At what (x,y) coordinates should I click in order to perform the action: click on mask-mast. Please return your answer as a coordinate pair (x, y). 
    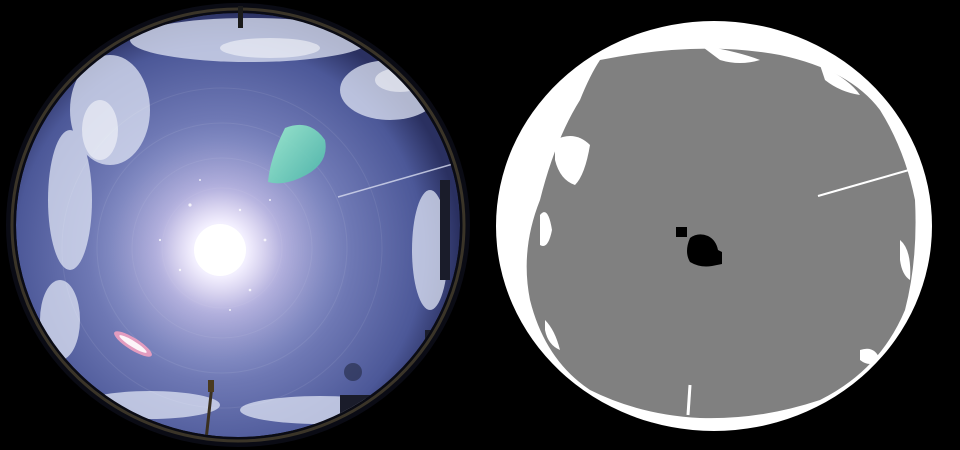
    Looking at the image, I should click on (689, 400).